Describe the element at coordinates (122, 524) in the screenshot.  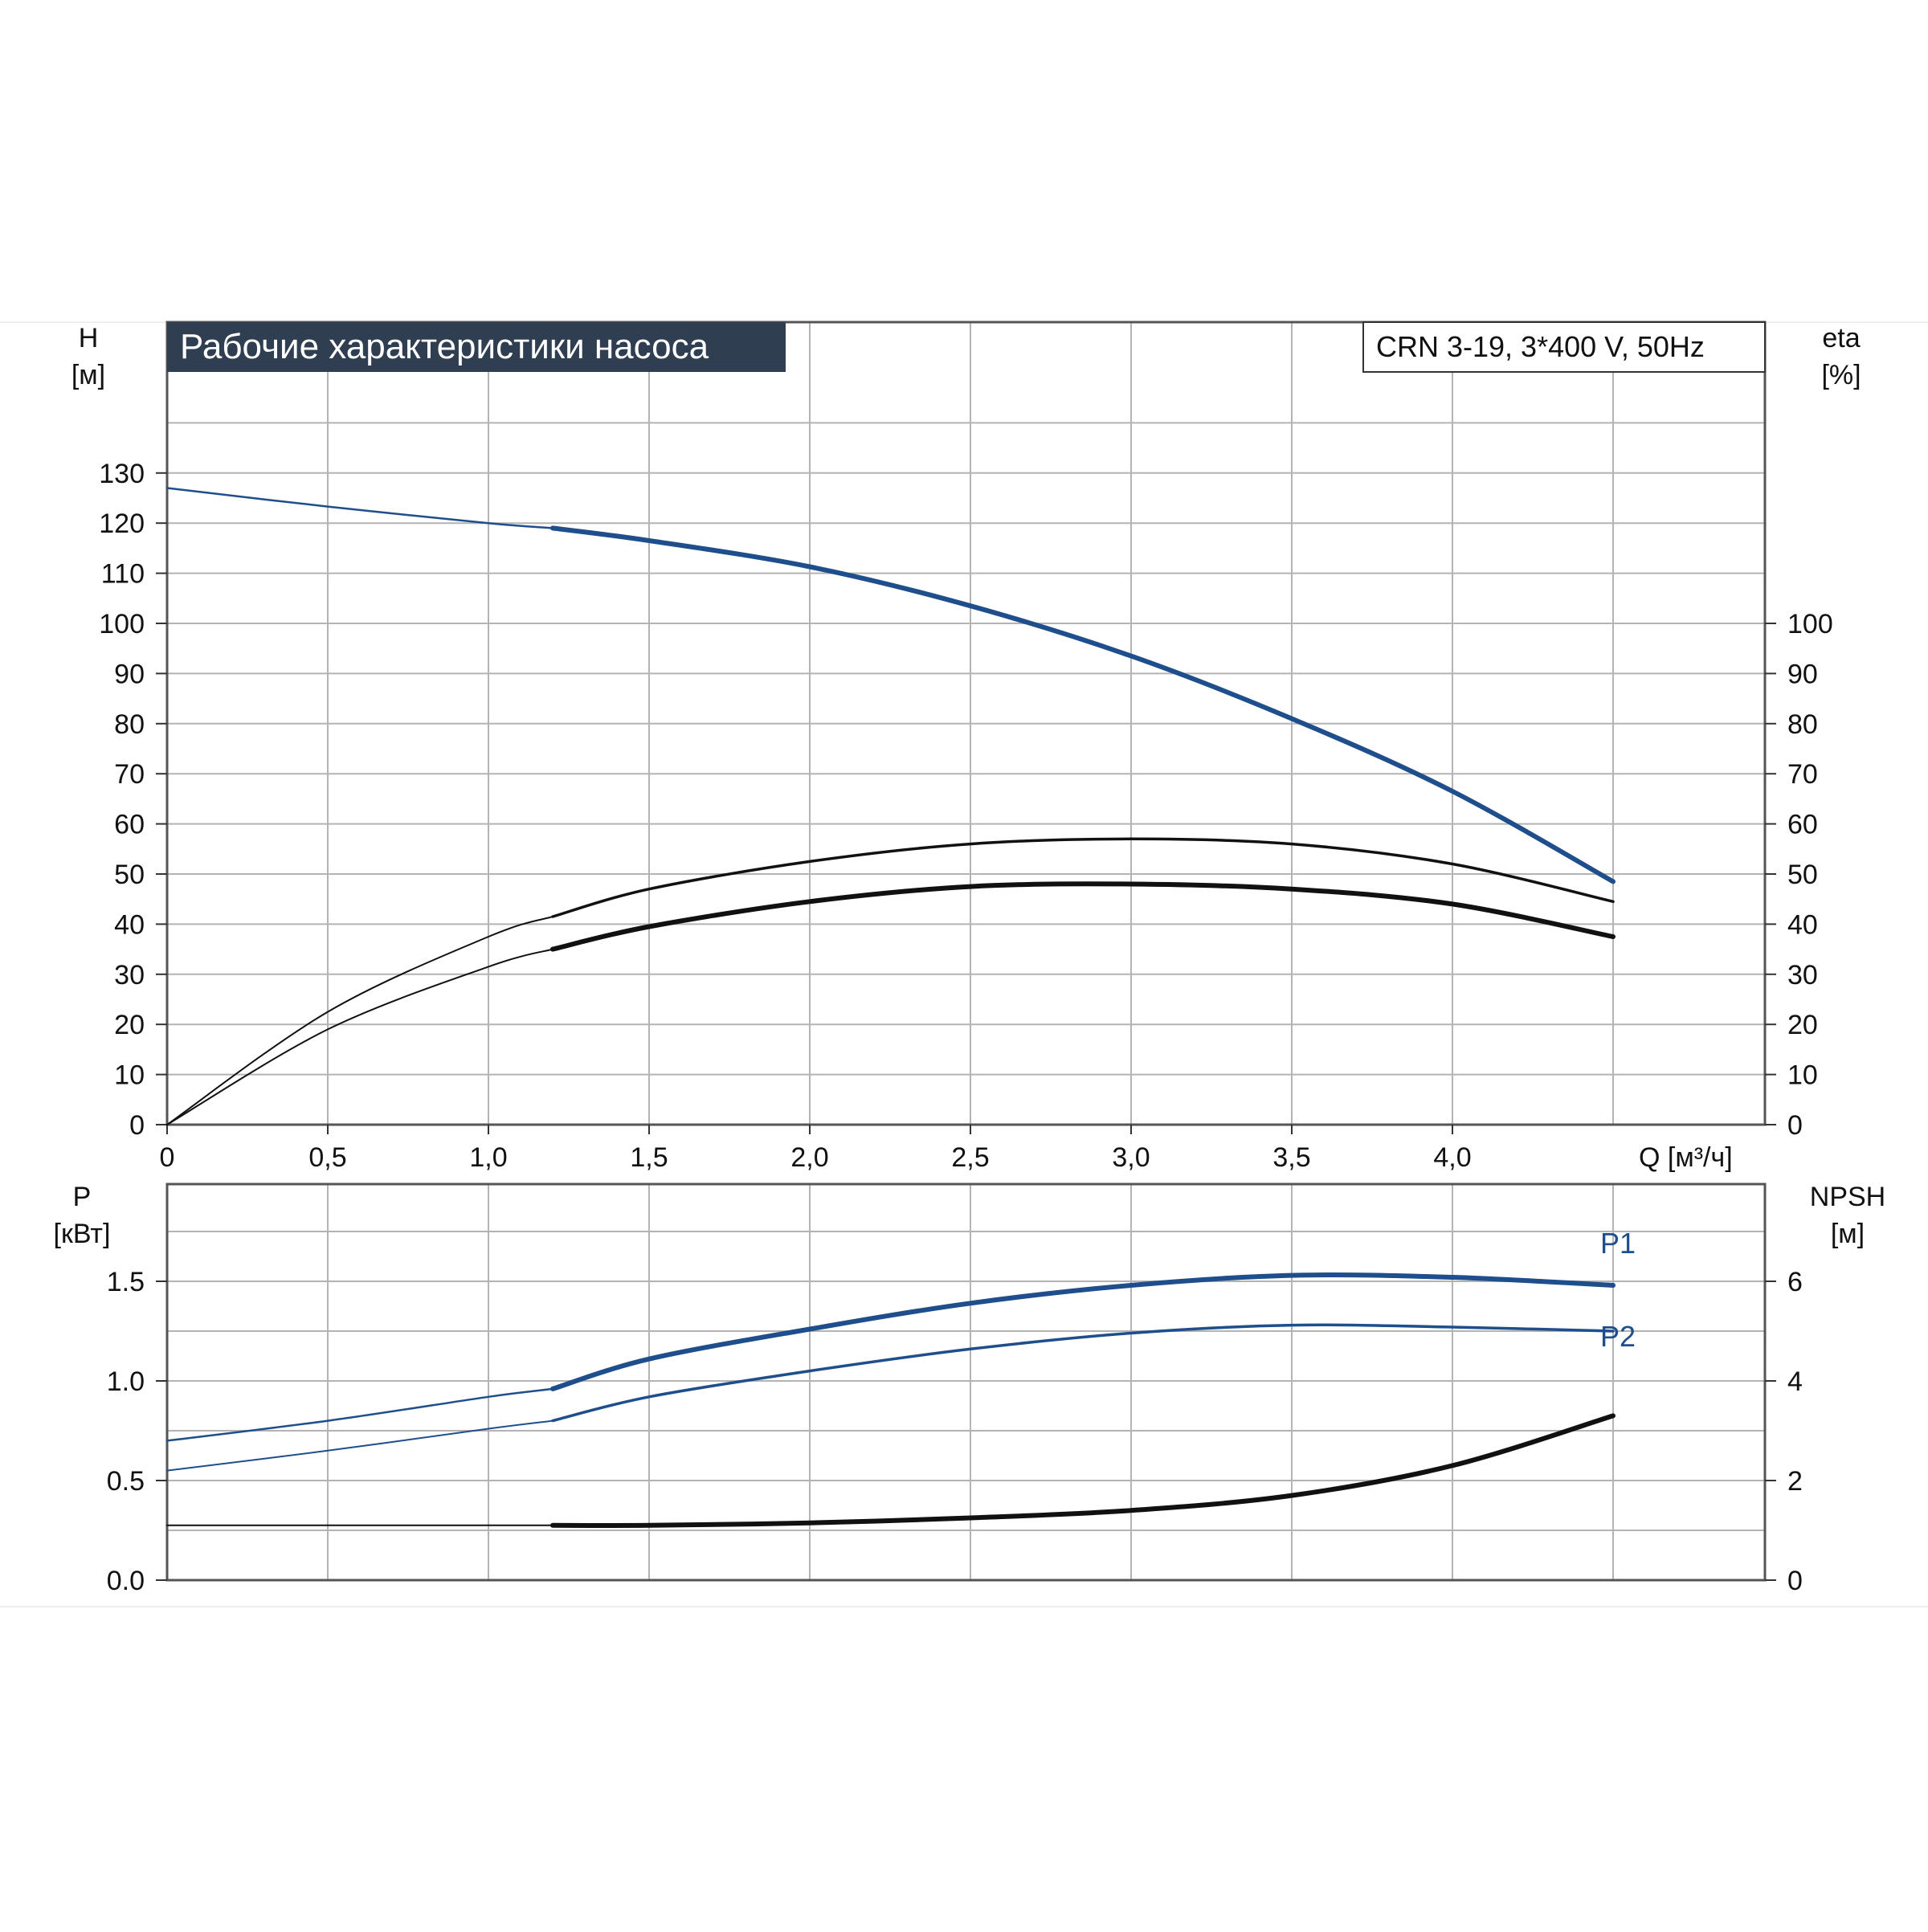
I see `h-axis-tick-label: 120` at that location.